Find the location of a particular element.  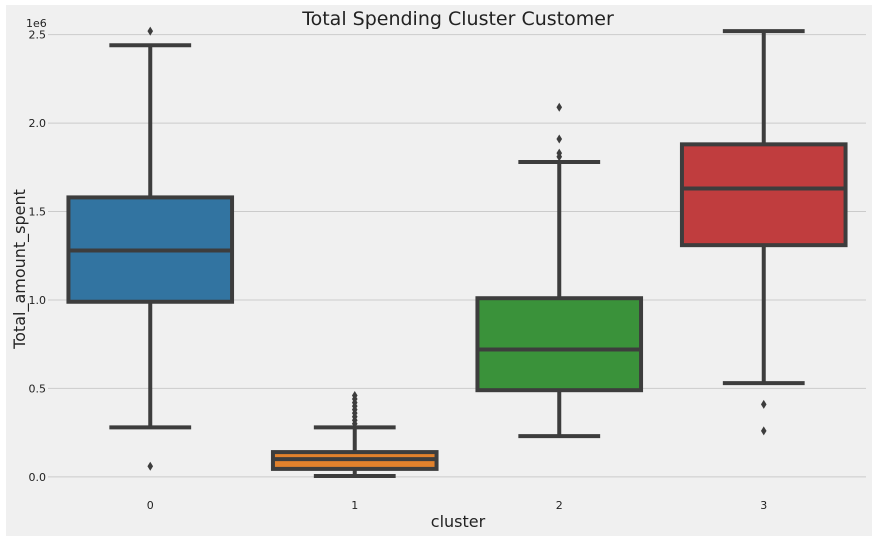

y-tick-label: 1.0 is located at coordinates (38, 300).